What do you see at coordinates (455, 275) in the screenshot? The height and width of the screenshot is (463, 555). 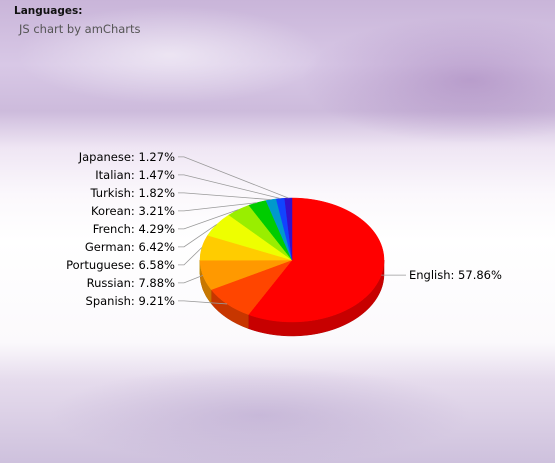 I see `slice-label-english: English: 57.86%` at bounding box center [455, 275].